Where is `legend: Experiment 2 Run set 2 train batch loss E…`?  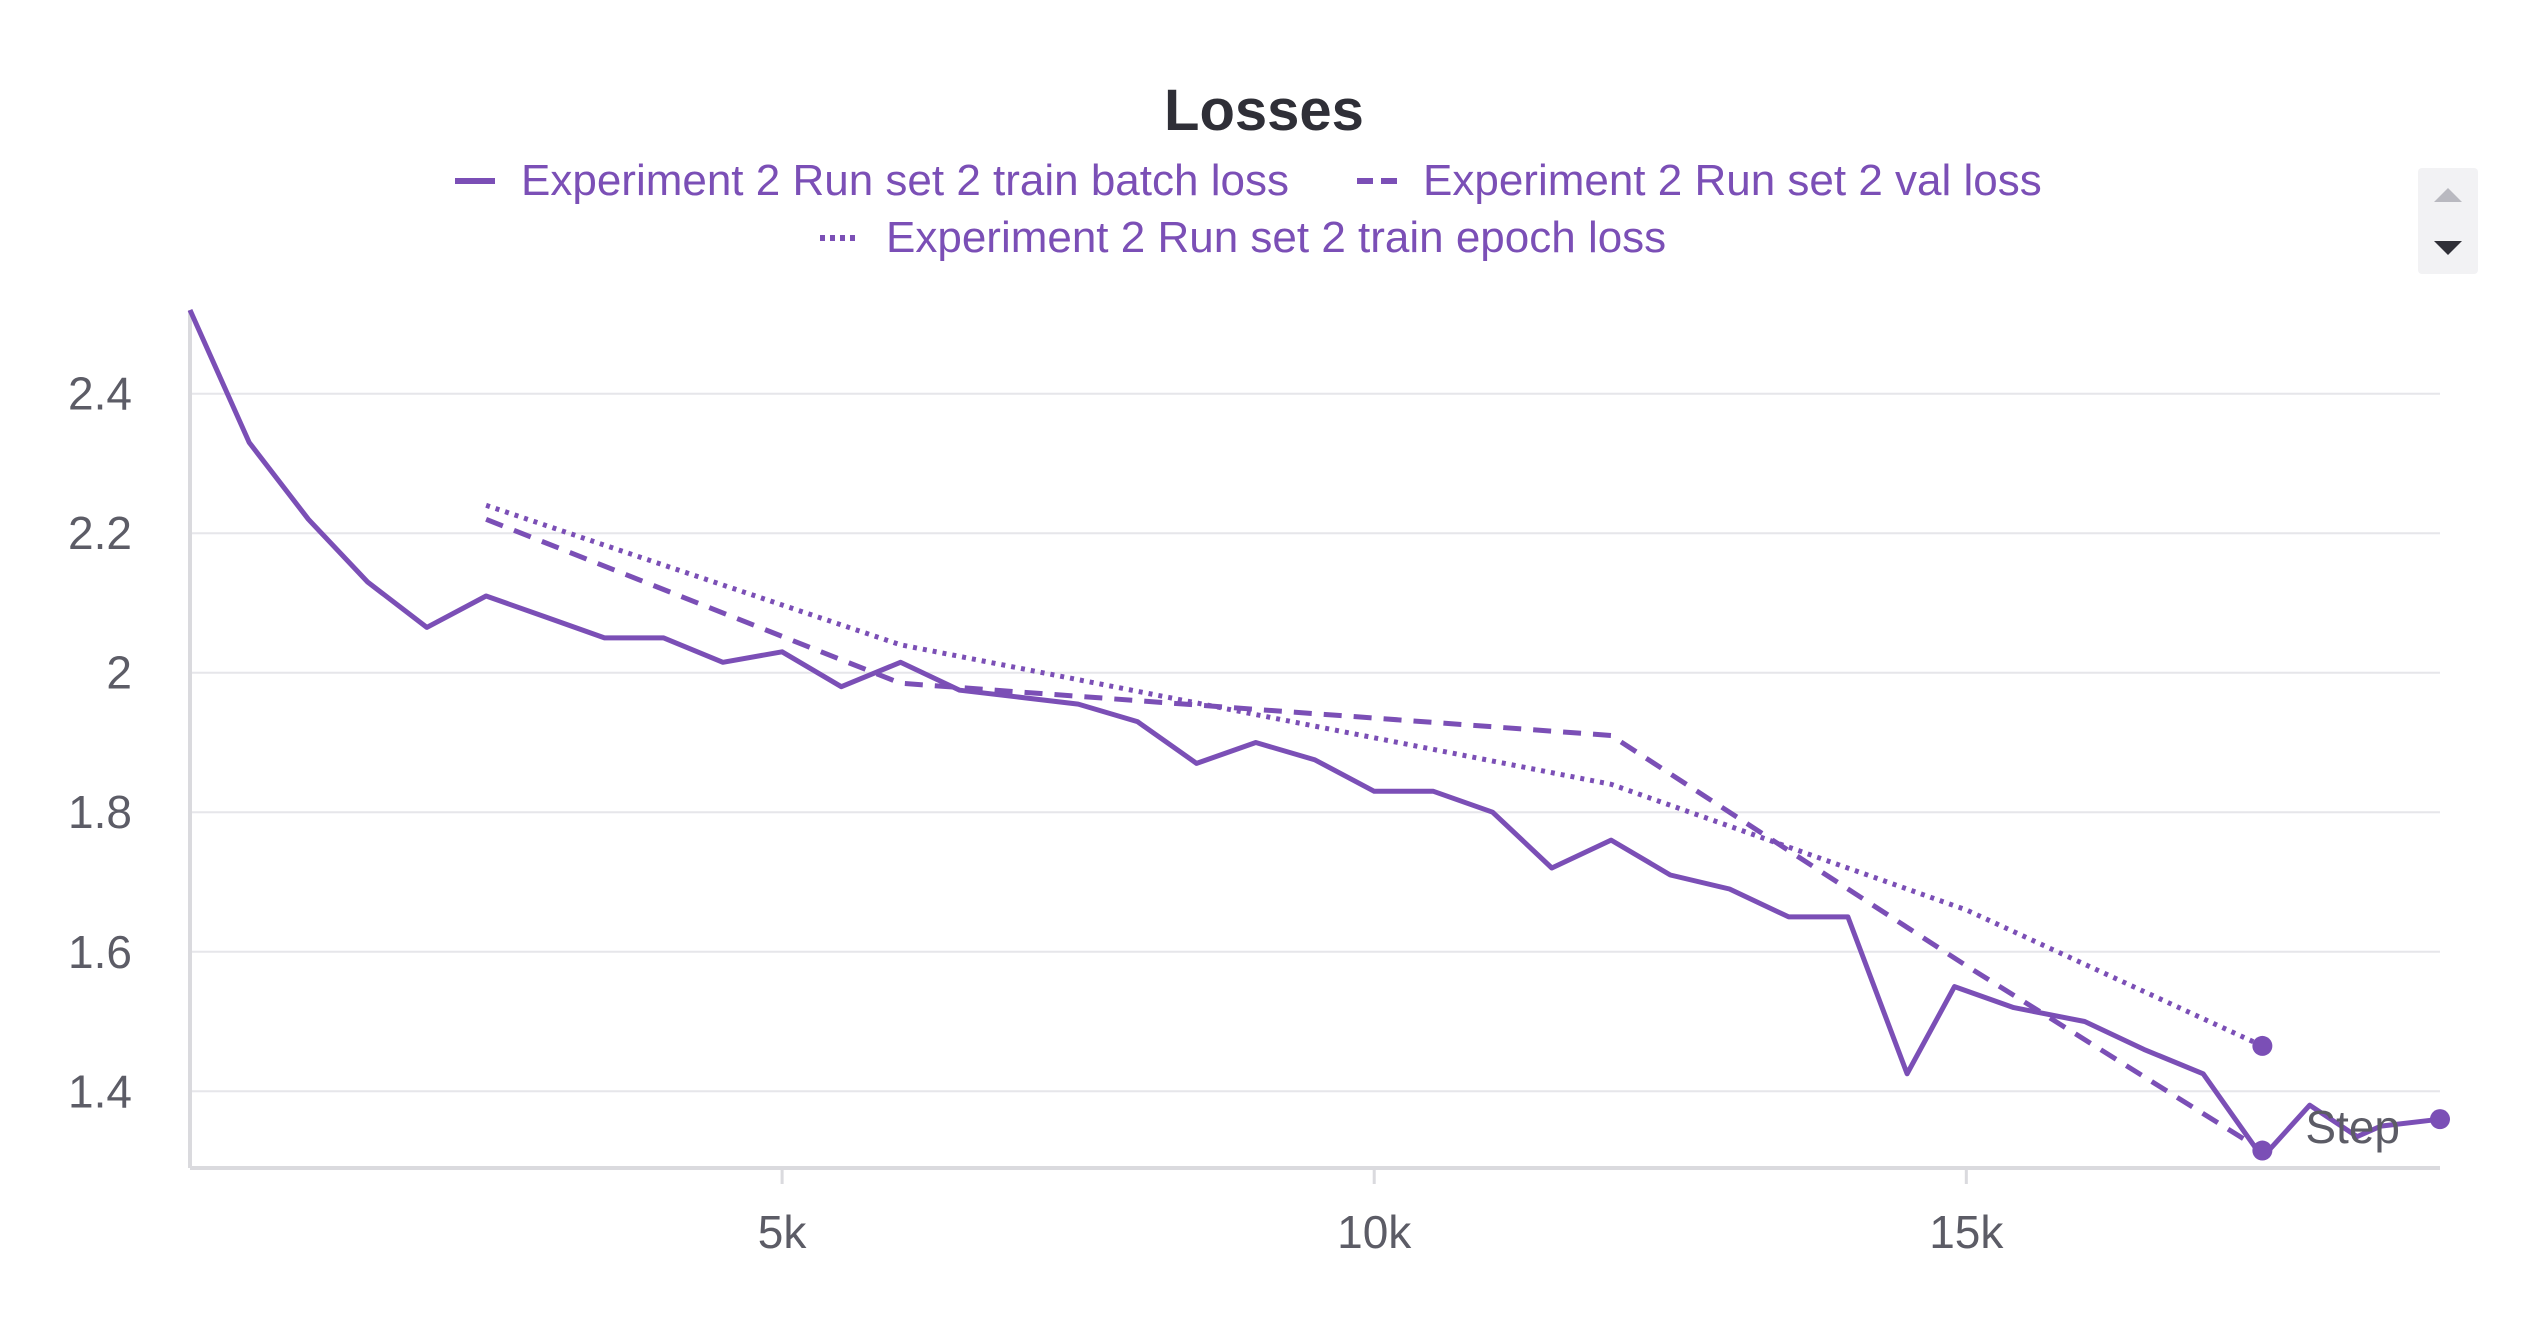 legend: Experiment 2 Run set 2 train batch loss E… is located at coordinates (1248, 209).